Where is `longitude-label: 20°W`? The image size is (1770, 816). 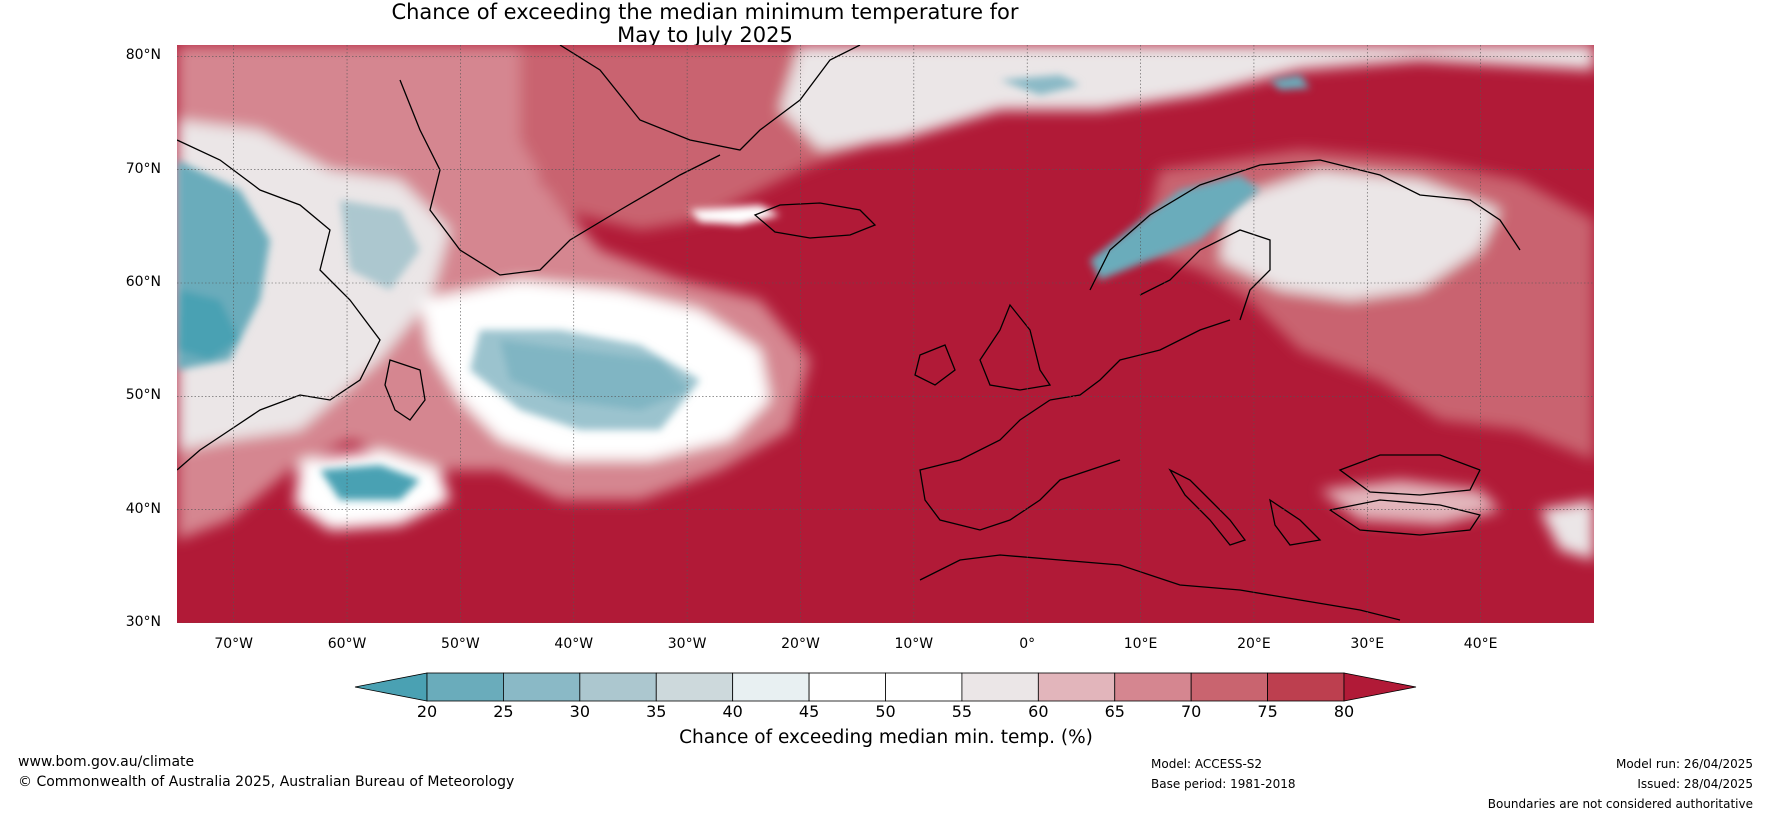
longitude-label: 20°W is located at coordinates (800, 644).